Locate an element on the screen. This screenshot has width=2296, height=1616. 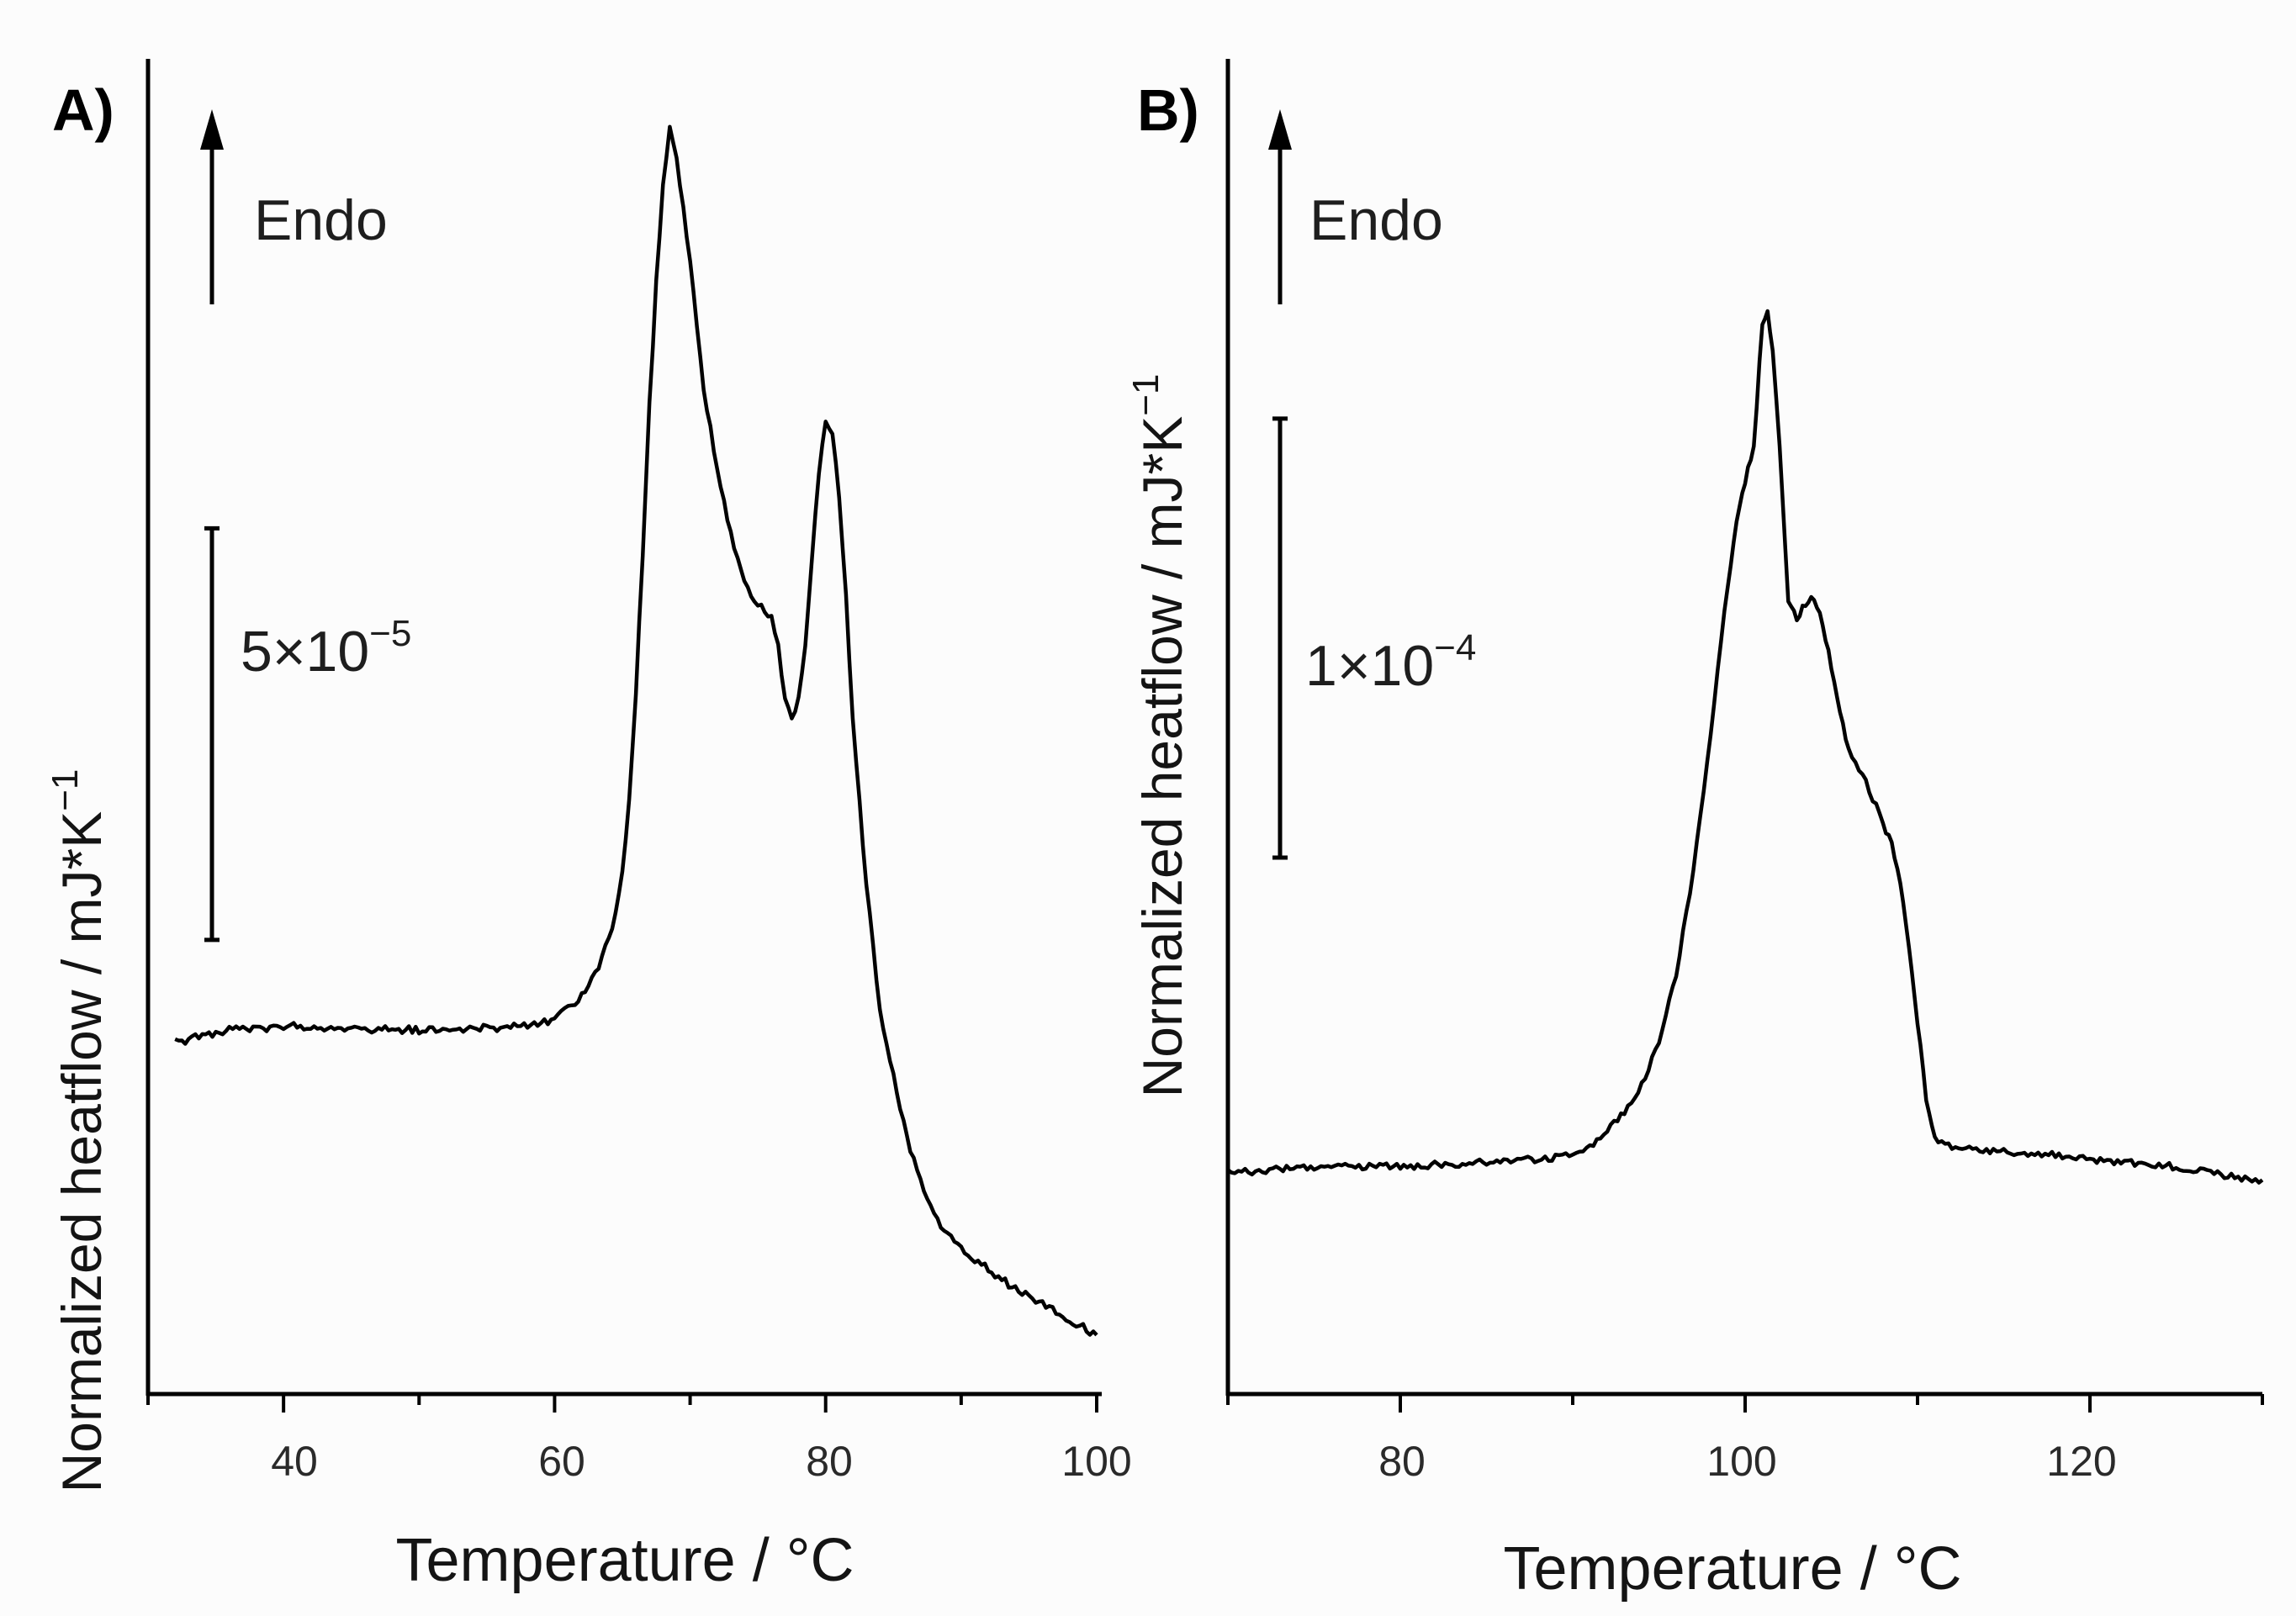
panel-b-xtick-label: 120 is located at coordinates (2081, 1462).